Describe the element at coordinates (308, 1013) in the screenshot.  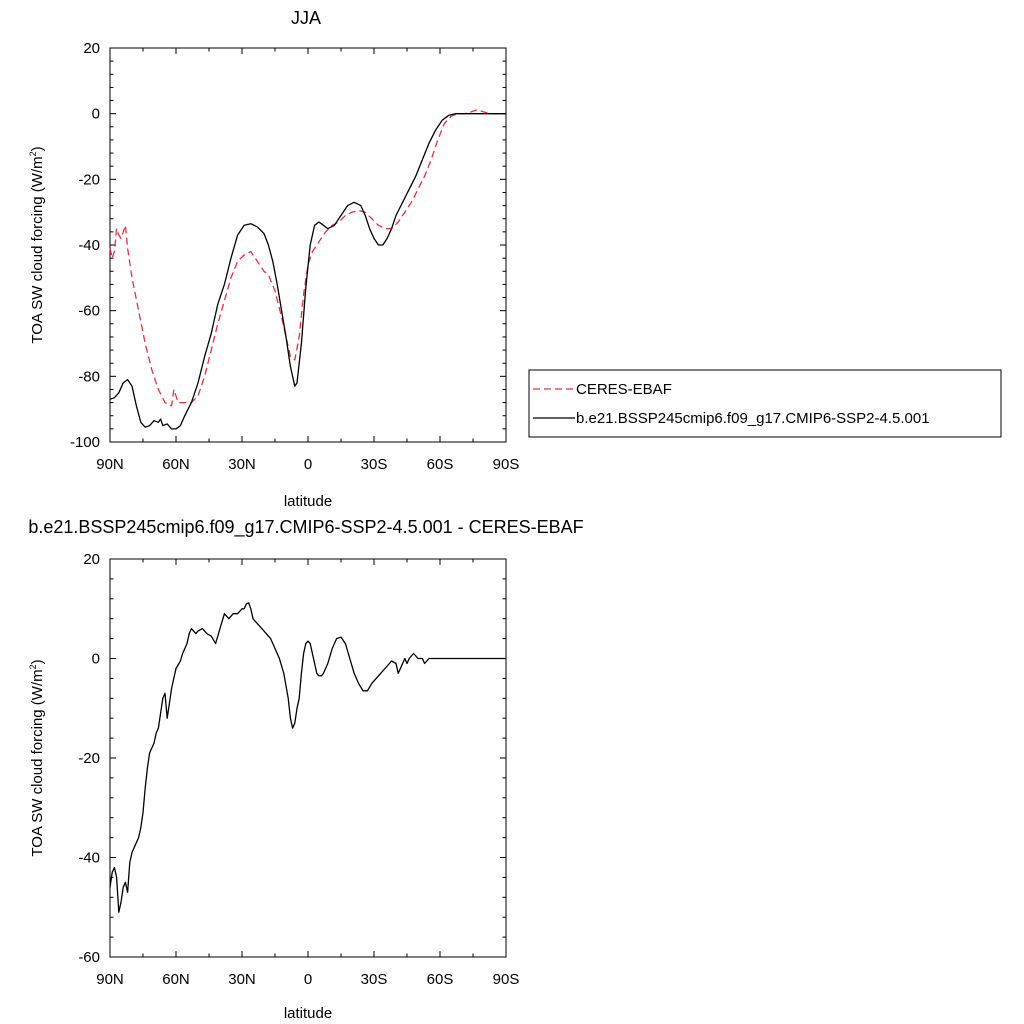
I see `bottom-x-axis-label: latitude` at that location.